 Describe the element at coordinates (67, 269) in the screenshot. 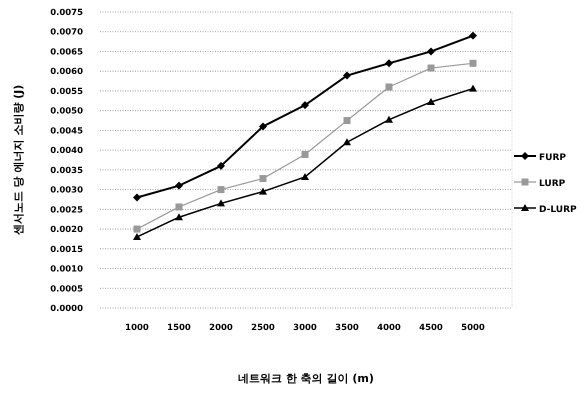

I see `y-tick-label: 0.0010` at that location.